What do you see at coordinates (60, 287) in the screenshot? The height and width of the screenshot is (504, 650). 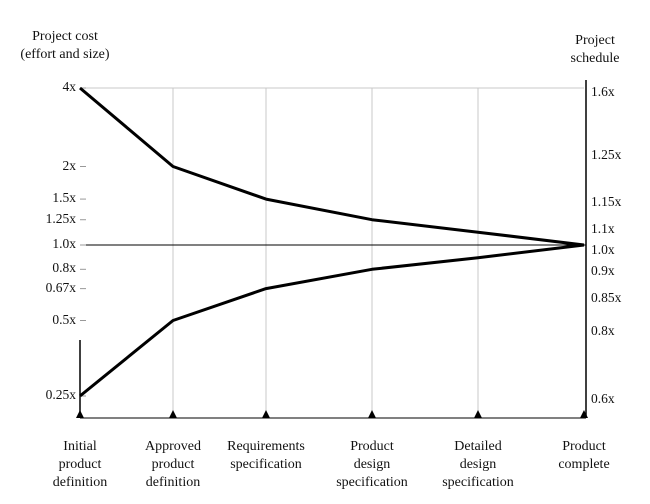 I see `left-tick-label: 0.67x` at bounding box center [60, 287].